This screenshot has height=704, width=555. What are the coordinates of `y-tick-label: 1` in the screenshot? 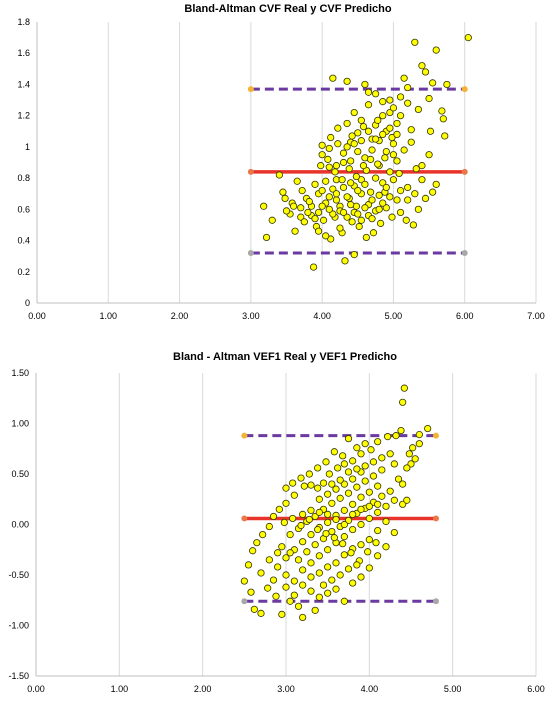 It's located at (27, 147).